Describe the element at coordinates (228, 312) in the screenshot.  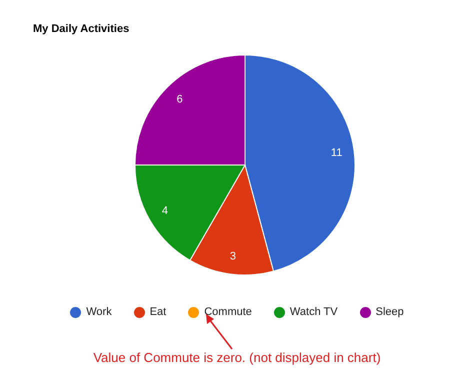
I see `legend-label: Commute` at that location.